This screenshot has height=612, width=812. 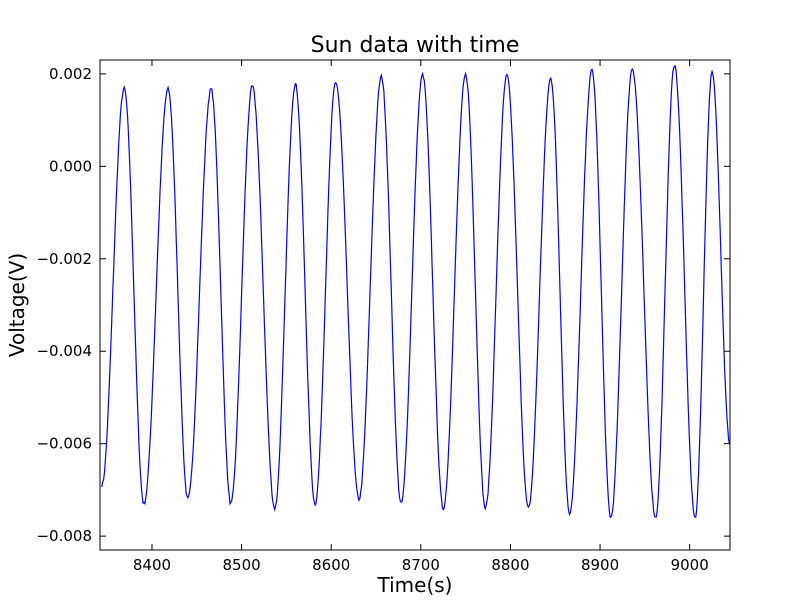 What do you see at coordinates (64, 351) in the screenshot?
I see `y-tick-label: −0.004` at bounding box center [64, 351].